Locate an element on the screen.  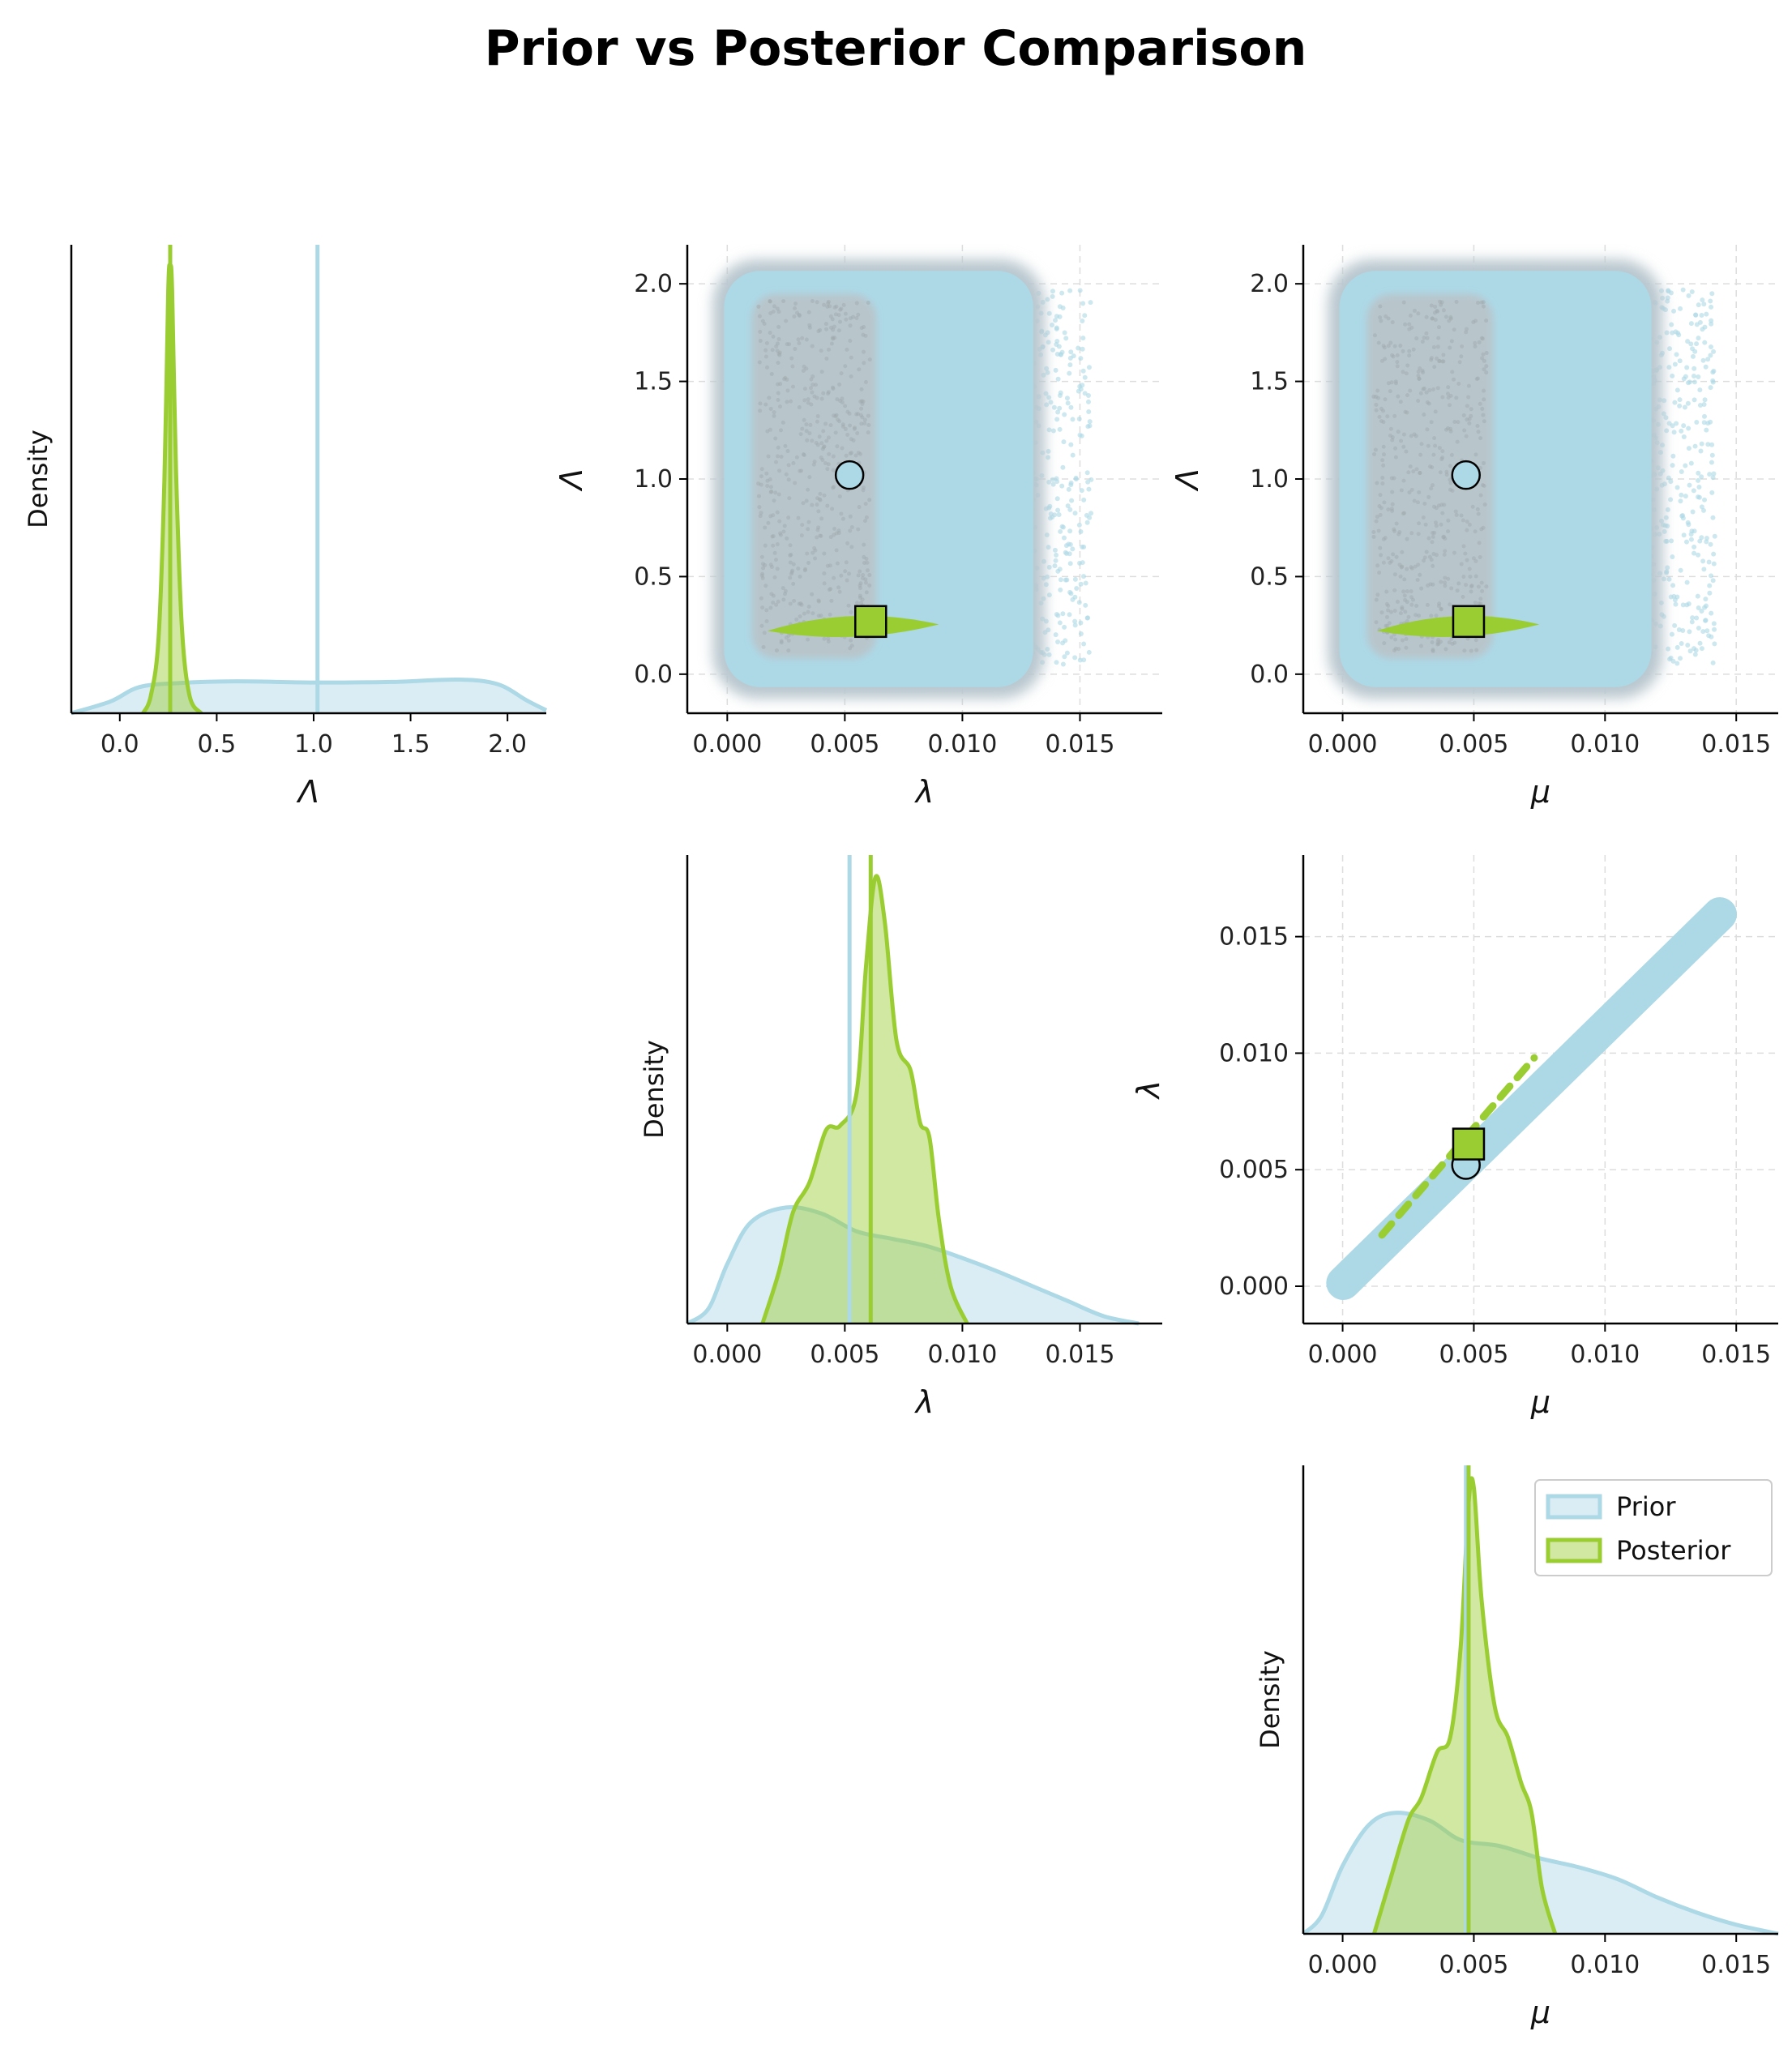
x-tick-label: 0.000 is located at coordinates (1343, 744).